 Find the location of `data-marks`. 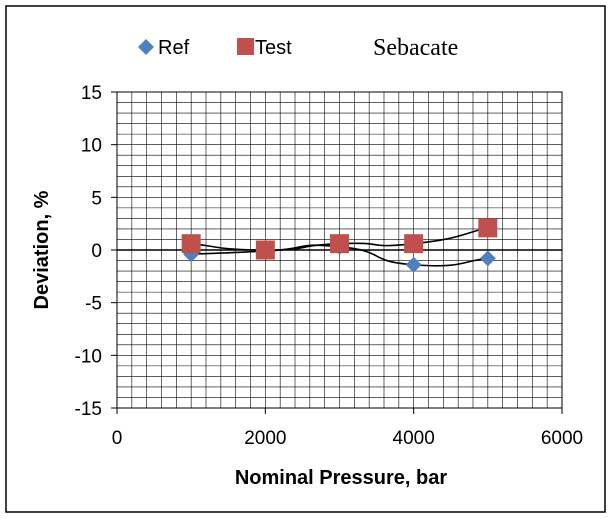

data-marks is located at coordinates (339, 245).